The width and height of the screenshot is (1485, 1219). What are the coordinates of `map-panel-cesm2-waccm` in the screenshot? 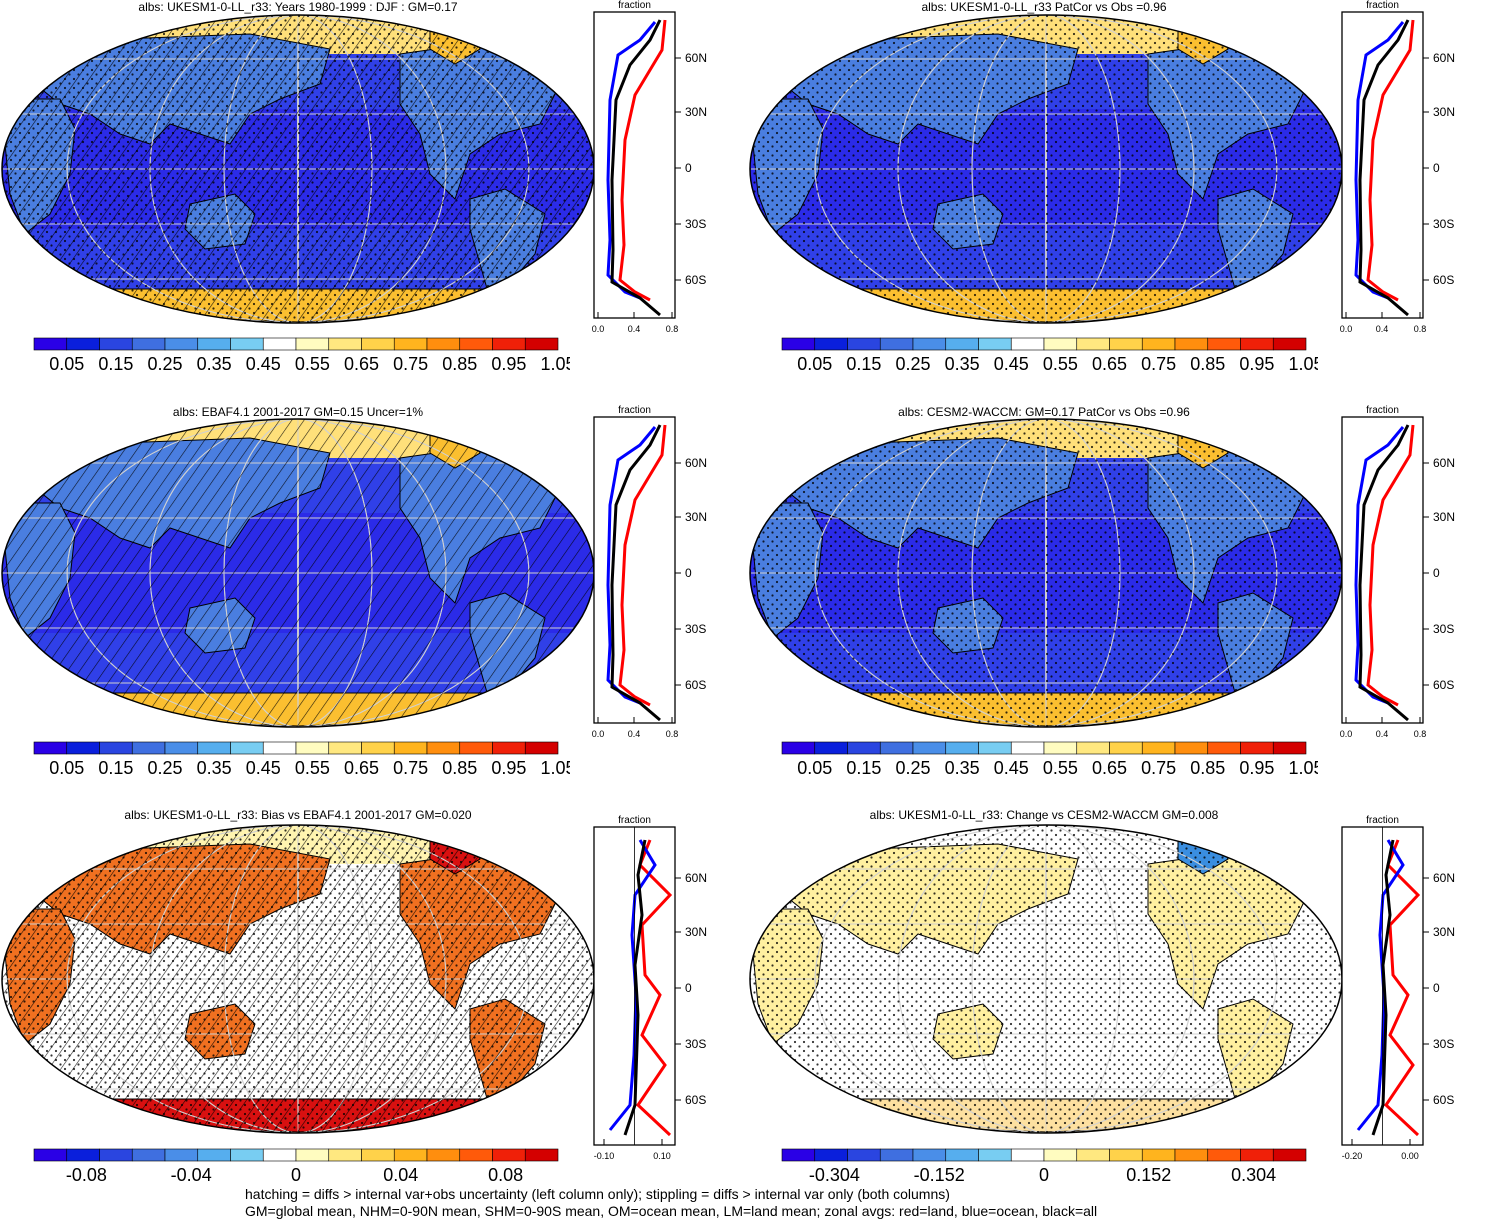 It's located at (1046, 573).